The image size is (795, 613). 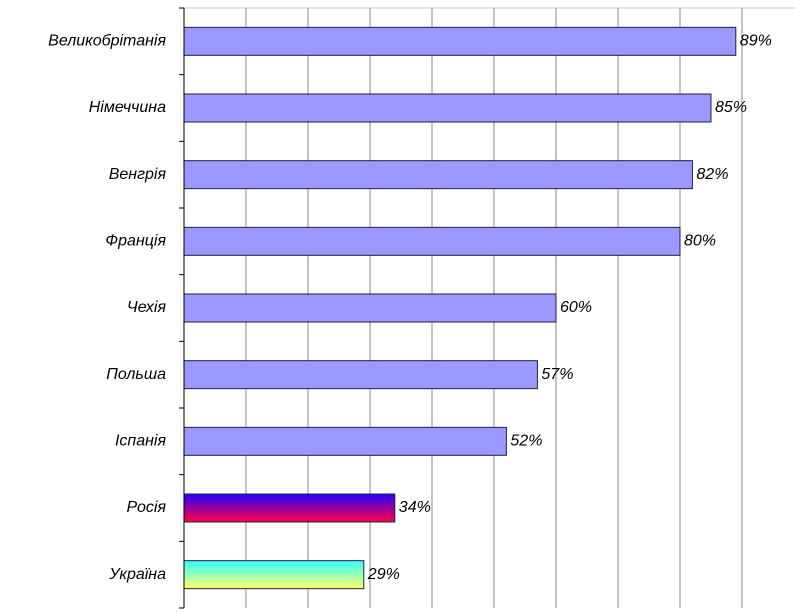 I want to click on data-label: 80%, so click(x=700, y=241).